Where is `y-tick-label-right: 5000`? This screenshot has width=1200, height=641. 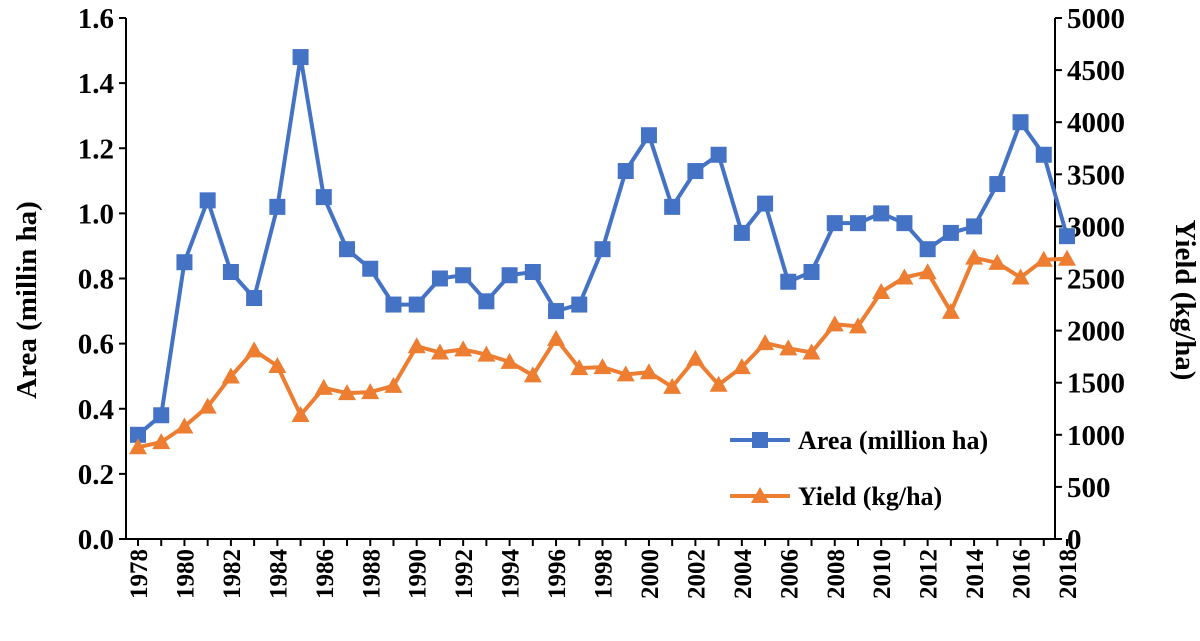
y-tick-label-right: 5000 is located at coordinates (1096, 19).